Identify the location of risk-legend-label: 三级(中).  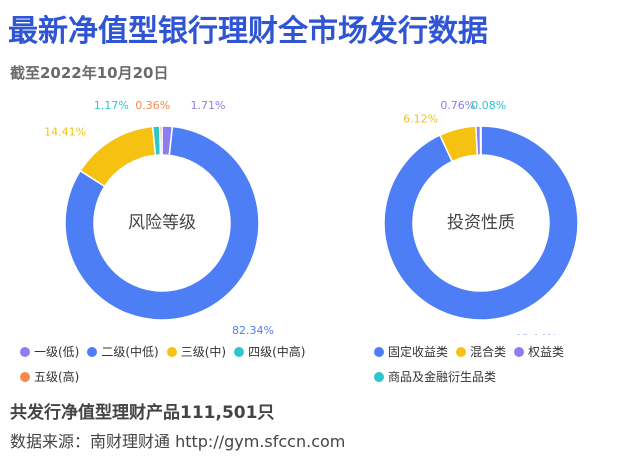
(203, 352).